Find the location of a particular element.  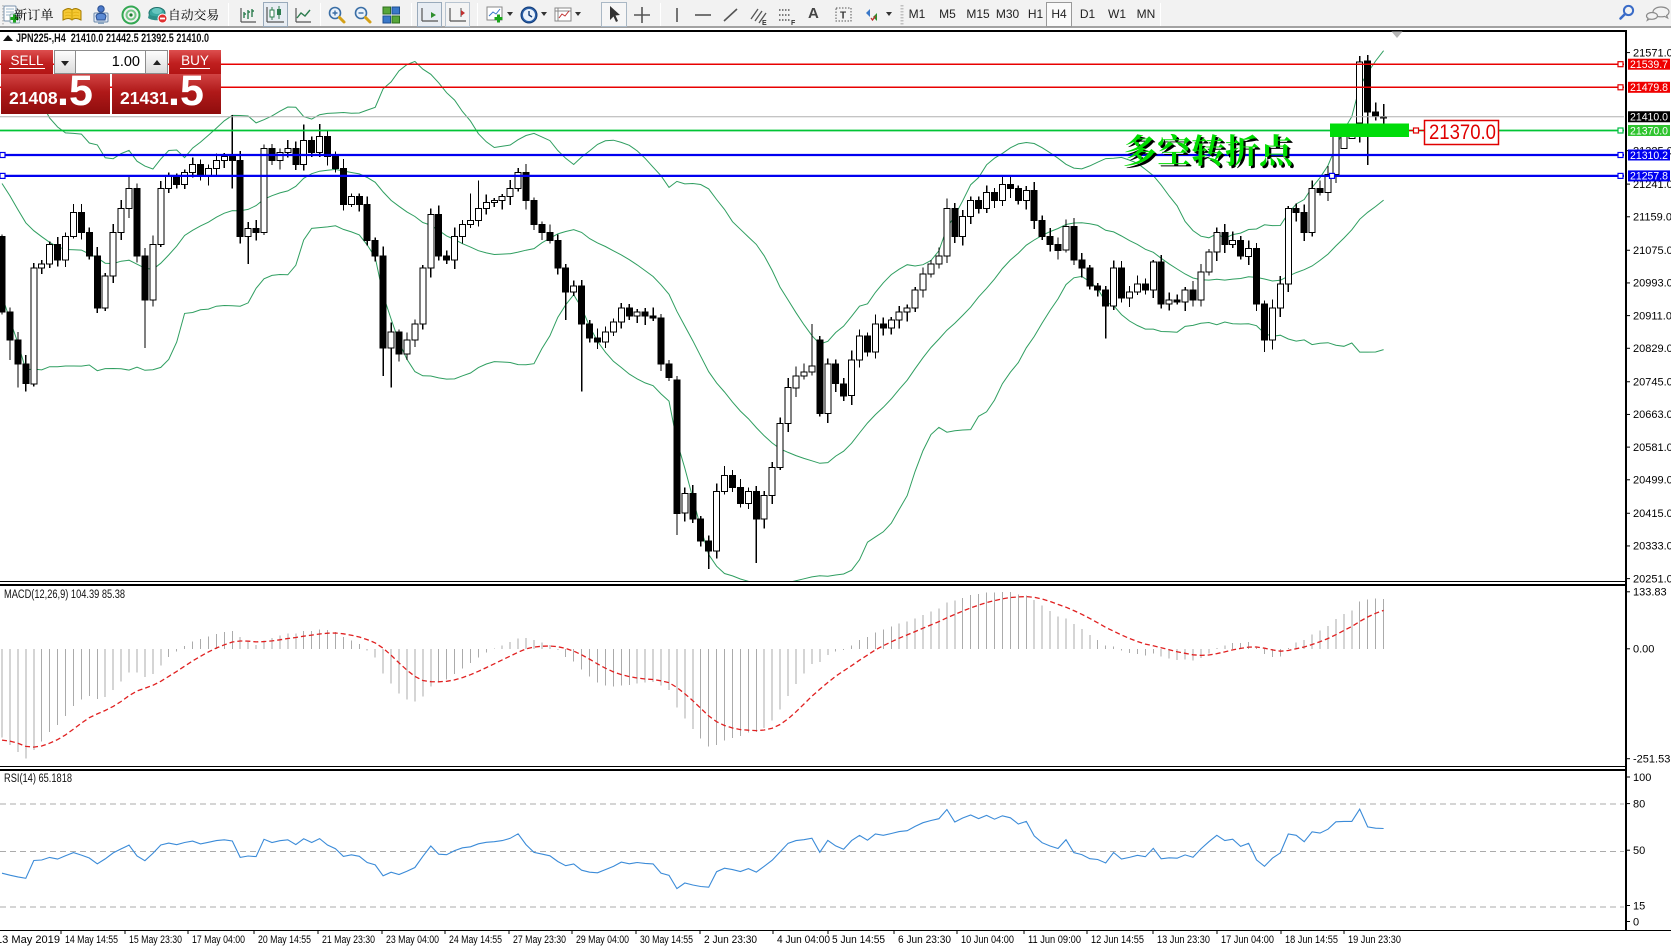

svg-text: 13 Jun 23:30 is located at coordinates (1183, 940).